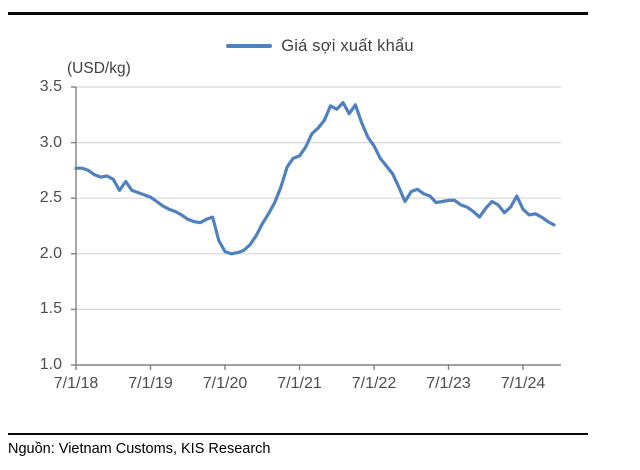  What do you see at coordinates (374, 383) in the screenshot?
I see `x-axis-tick-label: 7/1/22` at bounding box center [374, 383].